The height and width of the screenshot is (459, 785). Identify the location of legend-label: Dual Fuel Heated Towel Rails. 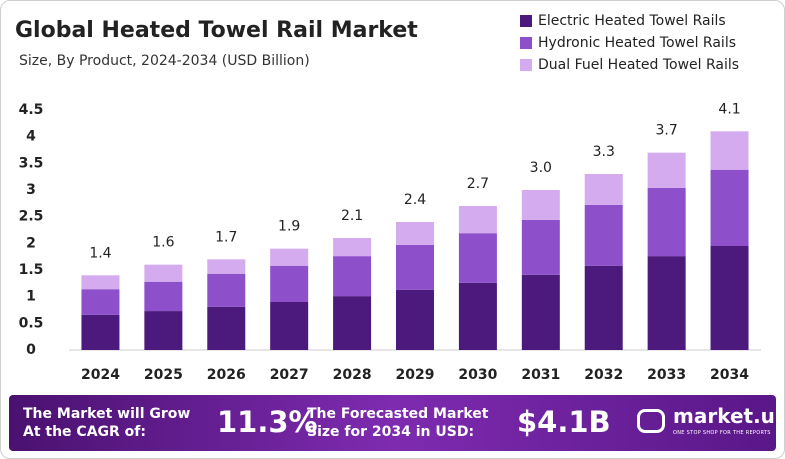
(638, 65).